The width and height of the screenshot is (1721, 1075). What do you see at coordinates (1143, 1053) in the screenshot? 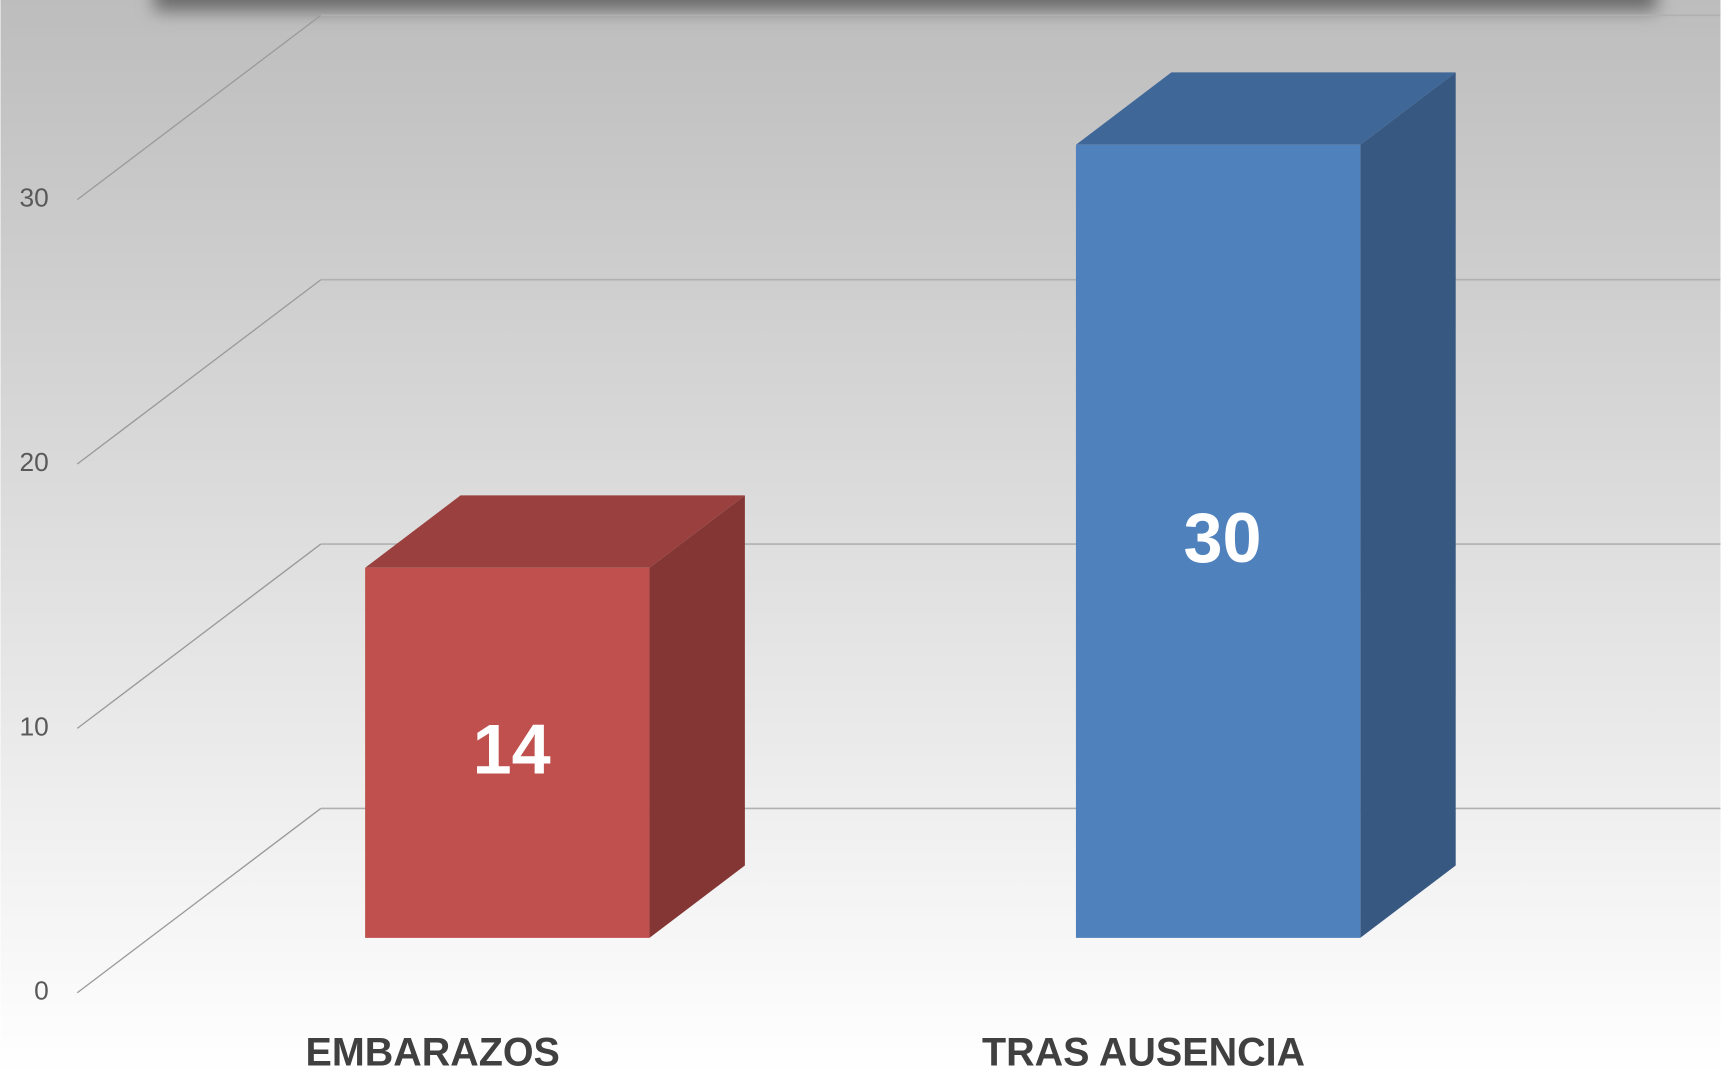
I see `x-tick-label: TRAS AUSENCIA` at bounding box center [1143, 1053].